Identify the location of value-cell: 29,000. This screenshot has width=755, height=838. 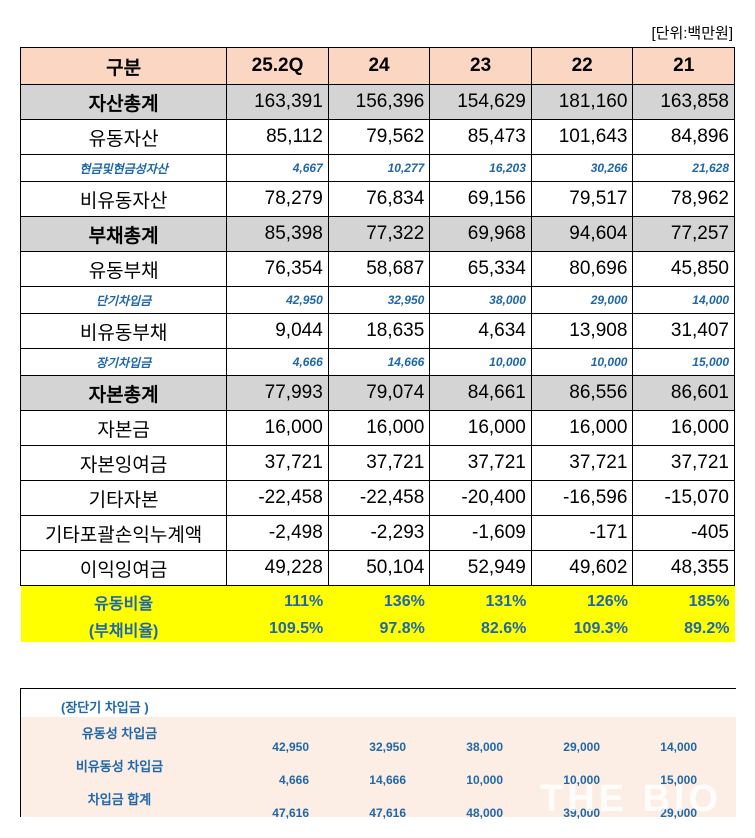
(582, 300).